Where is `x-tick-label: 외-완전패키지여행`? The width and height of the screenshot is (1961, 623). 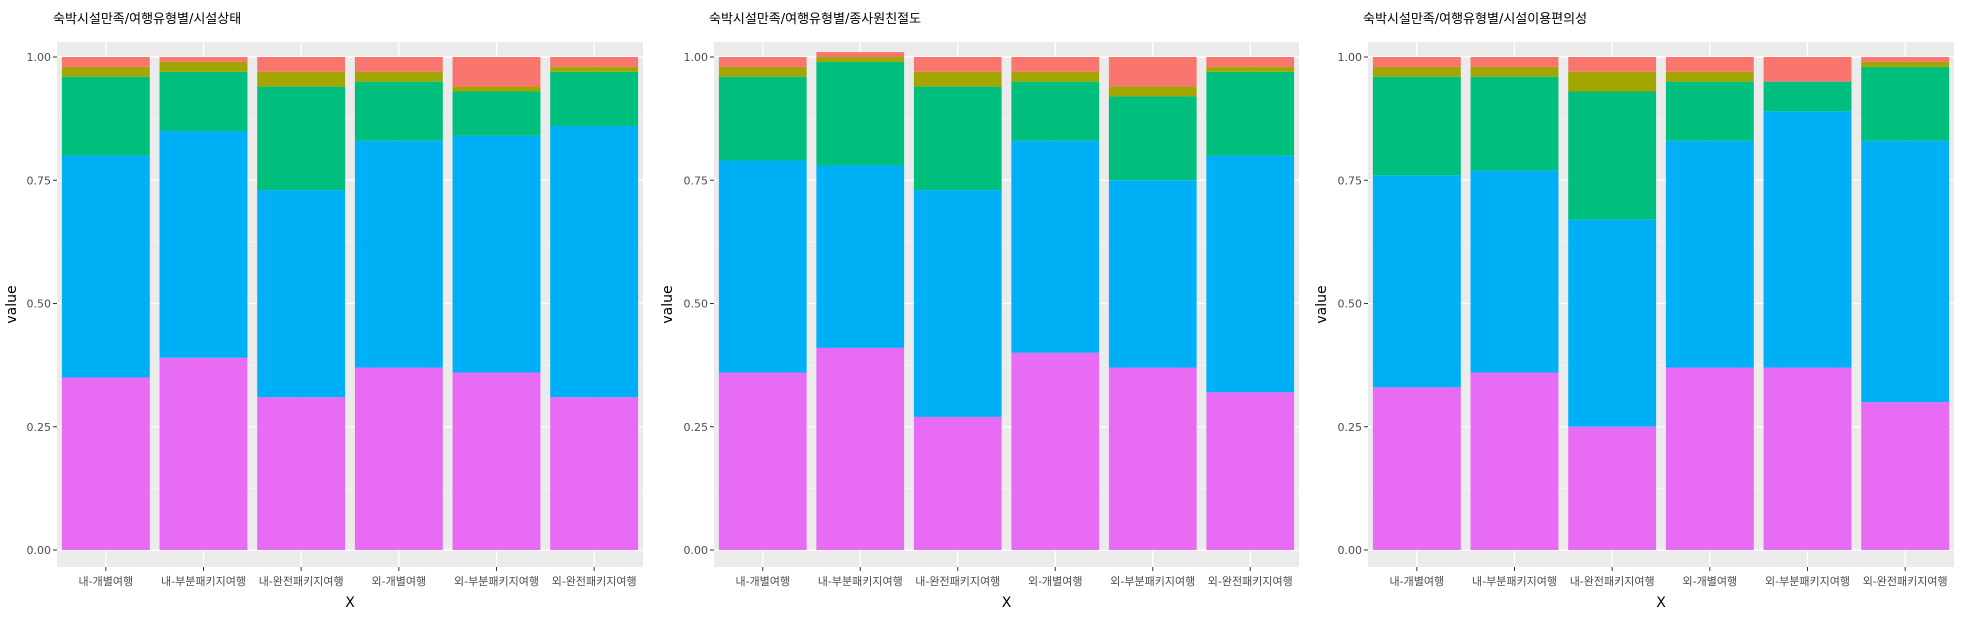
x-tick-label: 외-완전패키지여행 is located at coordinates (1905, 581).